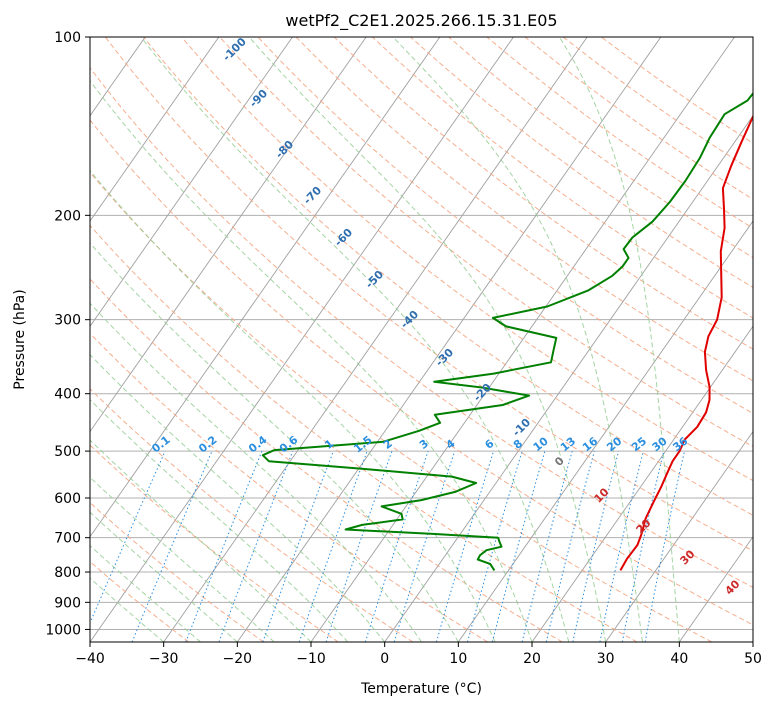 The image size is (775, 708). I want to click on x-tick-label: 10, so click(458, 659).